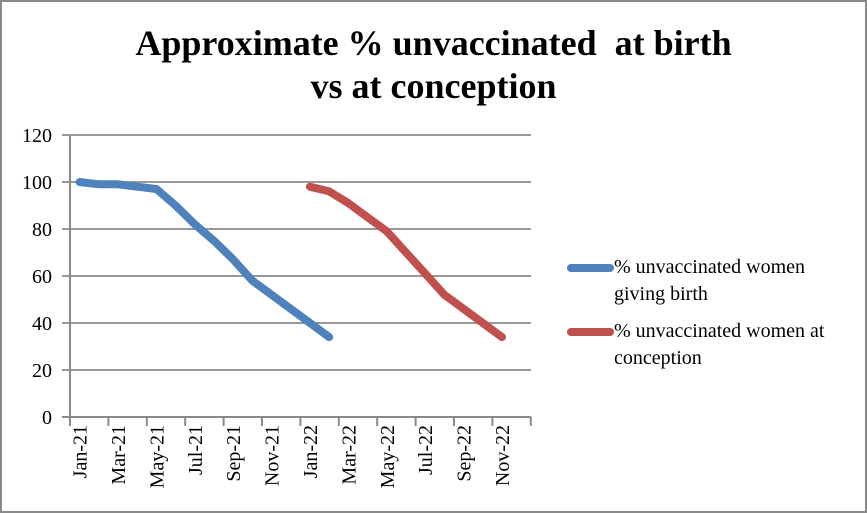 This screenshot has width=867, height=513. What do you see at coordinates (157, 456) in the screenshot?
I see `x-axis-tick-label: May-21` at bounding box center [157, 456].